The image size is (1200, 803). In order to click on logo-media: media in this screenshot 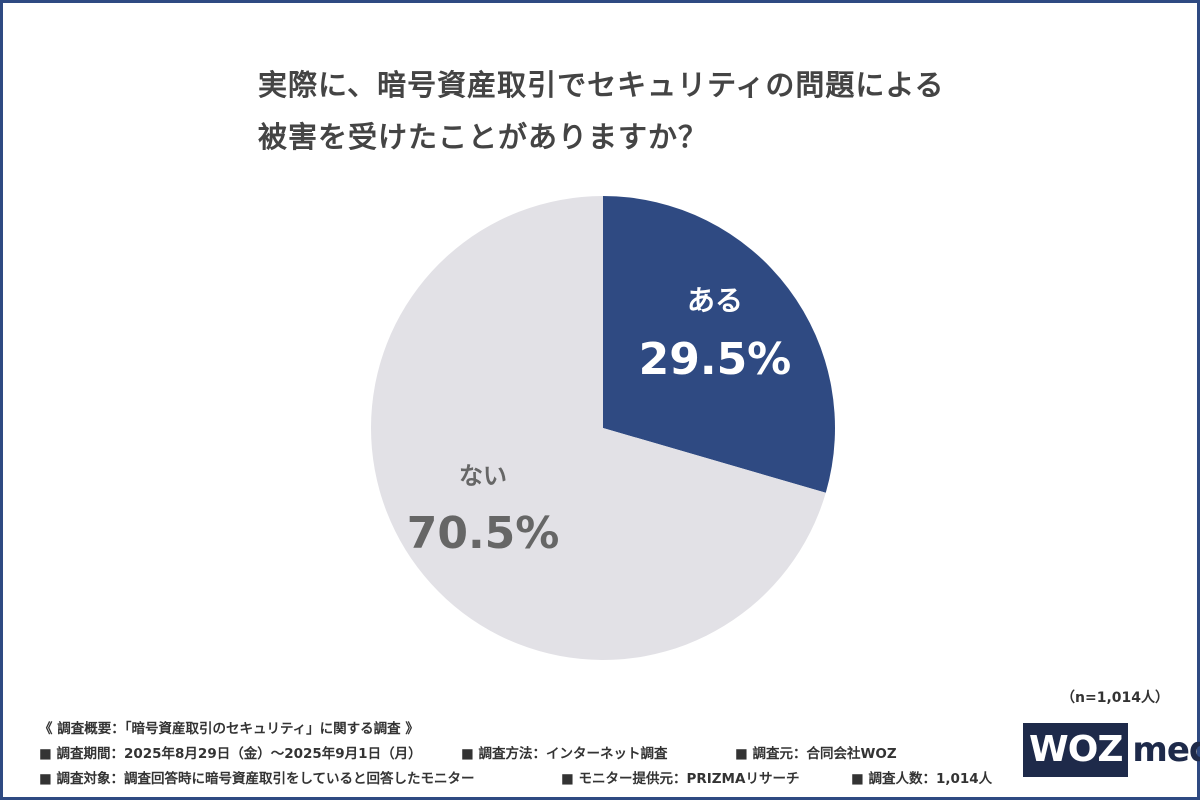, I will do `click(1166, 750)`.